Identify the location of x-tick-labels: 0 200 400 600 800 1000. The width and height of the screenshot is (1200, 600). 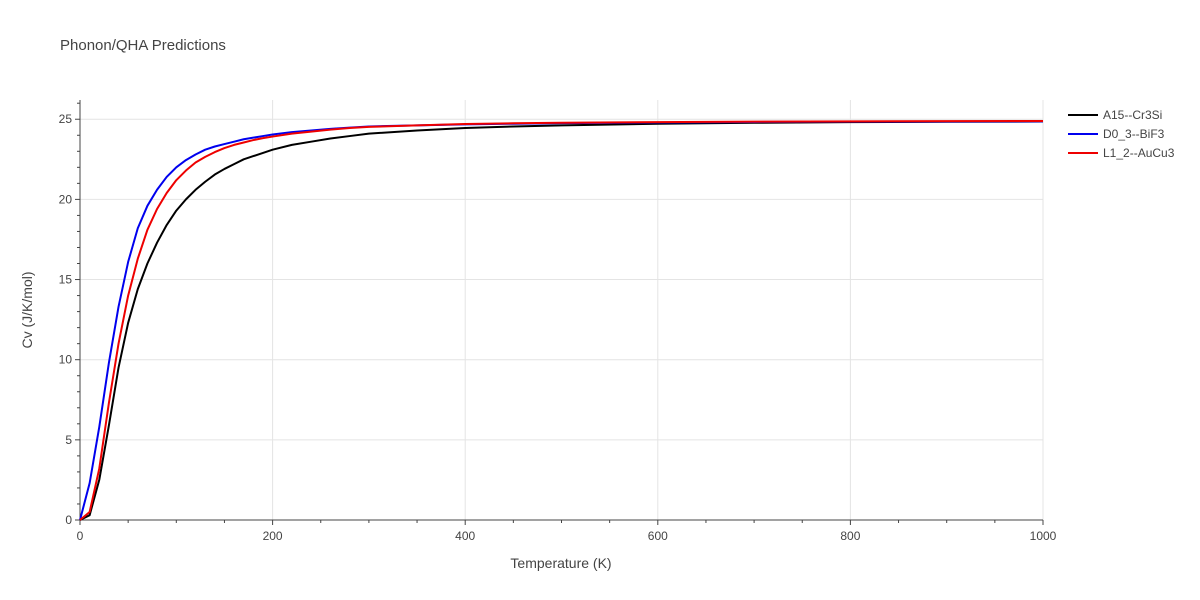
(567, 536).